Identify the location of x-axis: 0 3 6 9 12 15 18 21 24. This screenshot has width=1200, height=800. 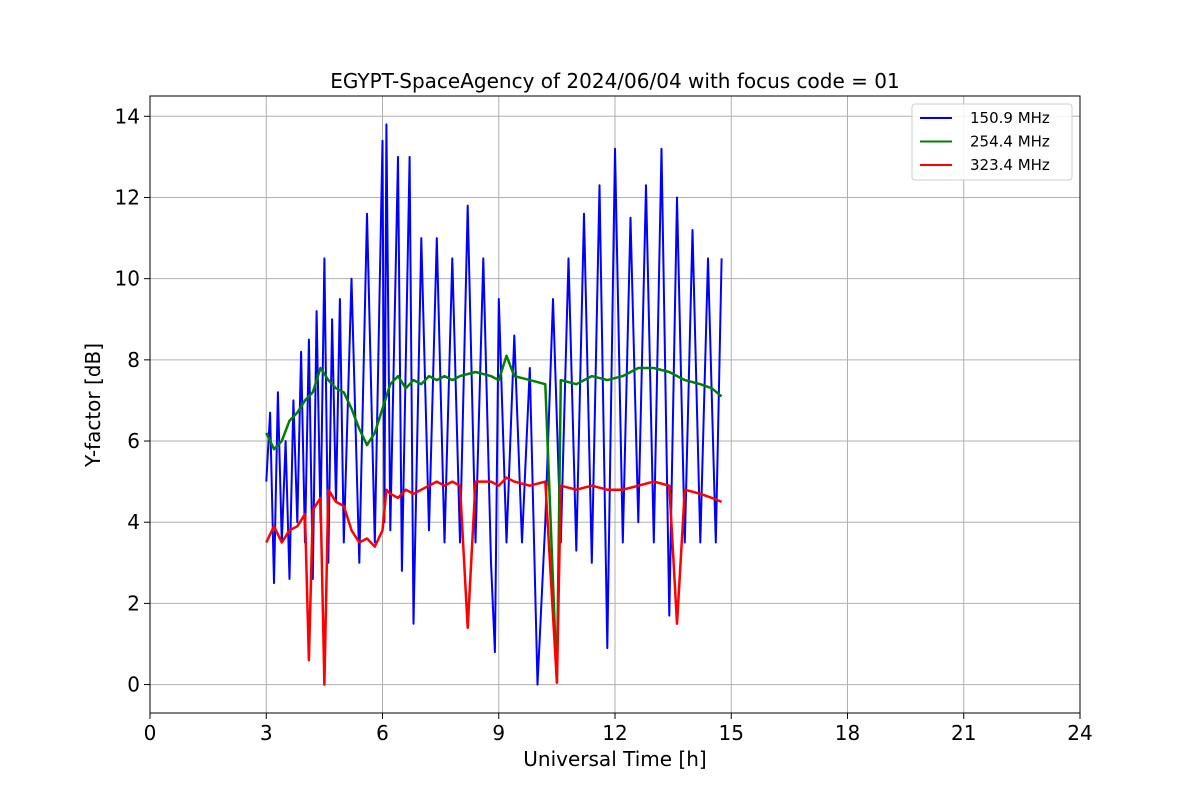
(618, 729).